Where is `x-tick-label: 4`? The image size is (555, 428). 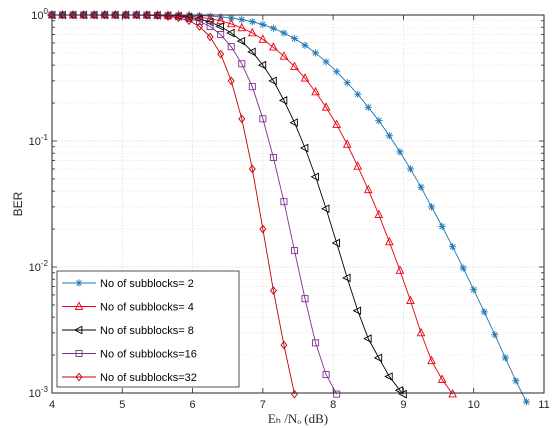
x-tick-label: 4 is located at coordinates (52, 405).